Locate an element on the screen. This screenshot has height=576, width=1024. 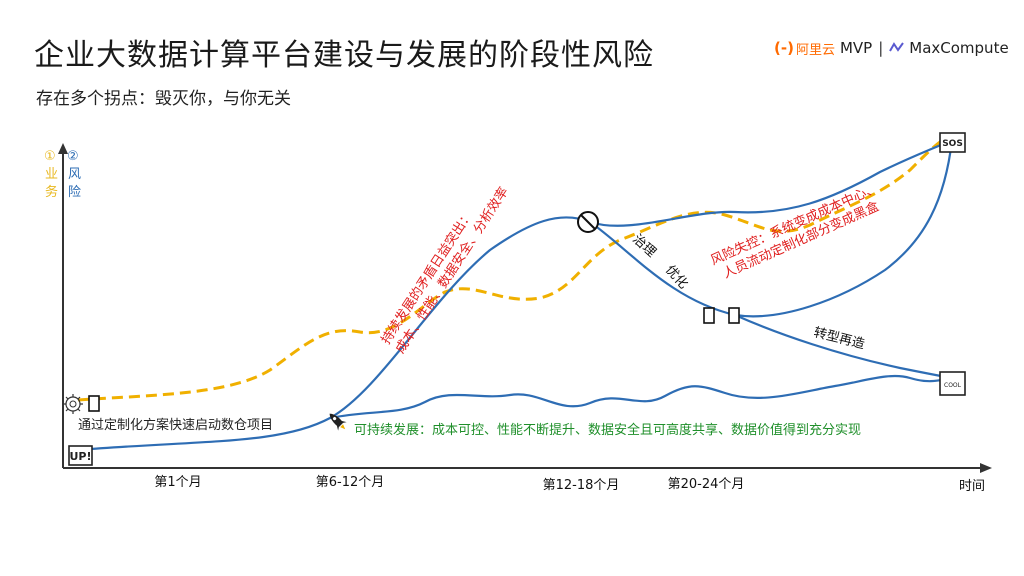
phone-icon is located at coordinates (94, 403).